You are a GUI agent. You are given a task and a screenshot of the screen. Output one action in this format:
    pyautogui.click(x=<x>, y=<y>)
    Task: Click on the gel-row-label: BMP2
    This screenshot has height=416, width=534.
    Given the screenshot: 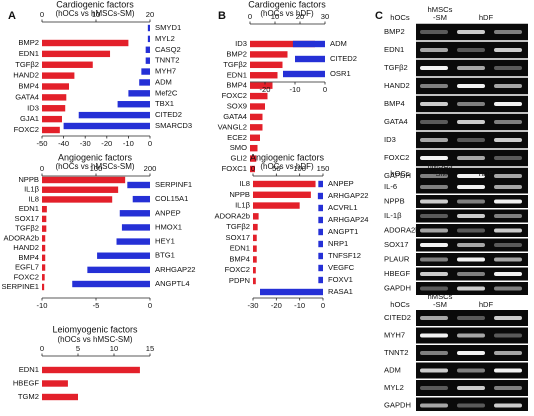 What is the action you would take?
    pyautogui.click(x=394, y=31)
    